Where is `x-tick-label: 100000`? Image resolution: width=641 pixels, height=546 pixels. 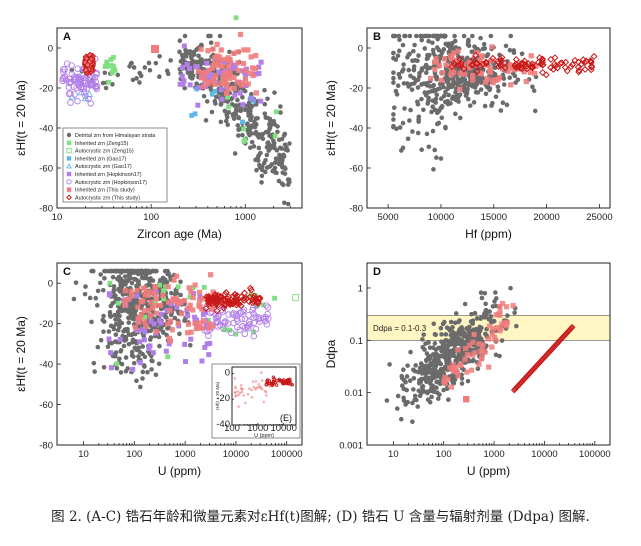 x-tick-label: 100000 is located at coordinates (287, 454).